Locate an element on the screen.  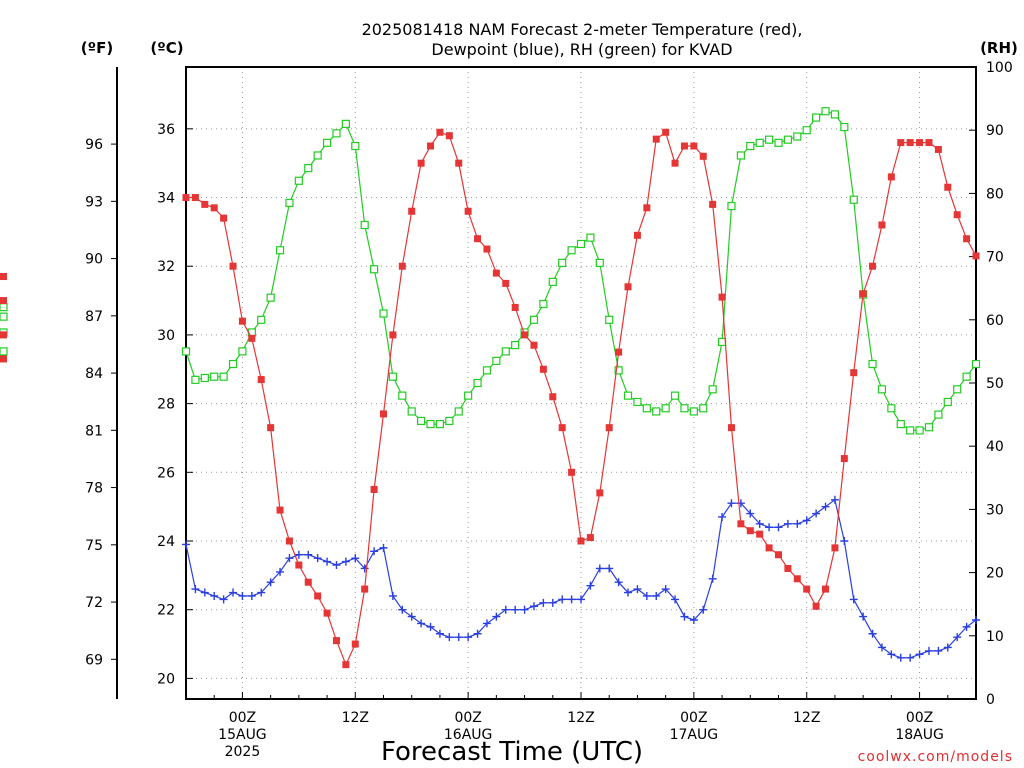
rh-tick-label: 40 is located at coordinates (995, 447).